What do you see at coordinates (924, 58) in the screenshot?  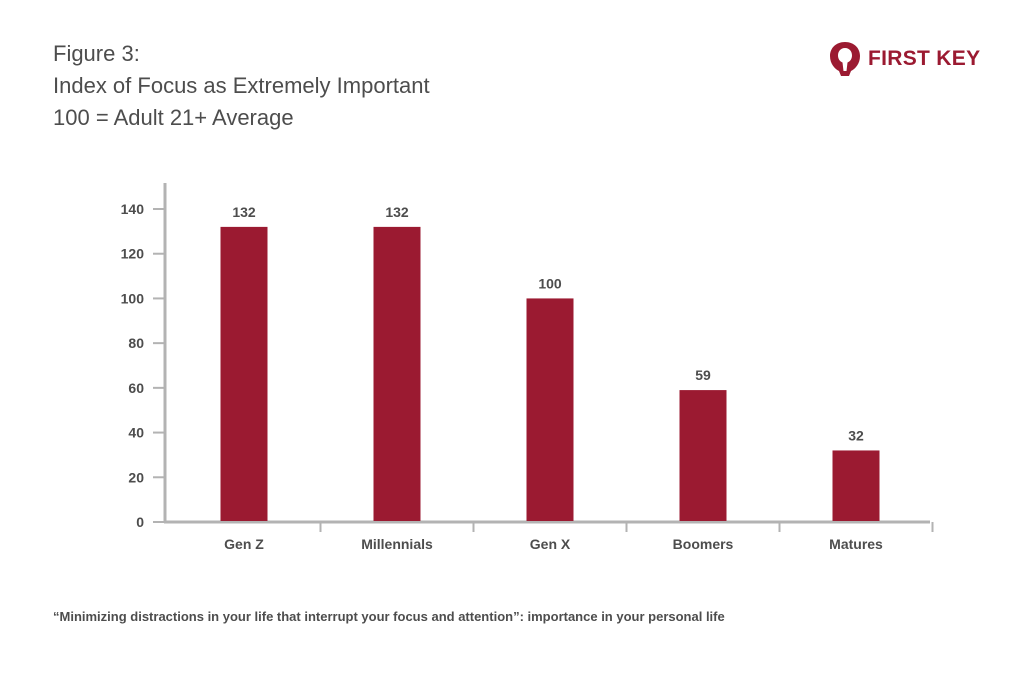 I see `logo-text: FIRST KEY` at bounding box center [924, 58].